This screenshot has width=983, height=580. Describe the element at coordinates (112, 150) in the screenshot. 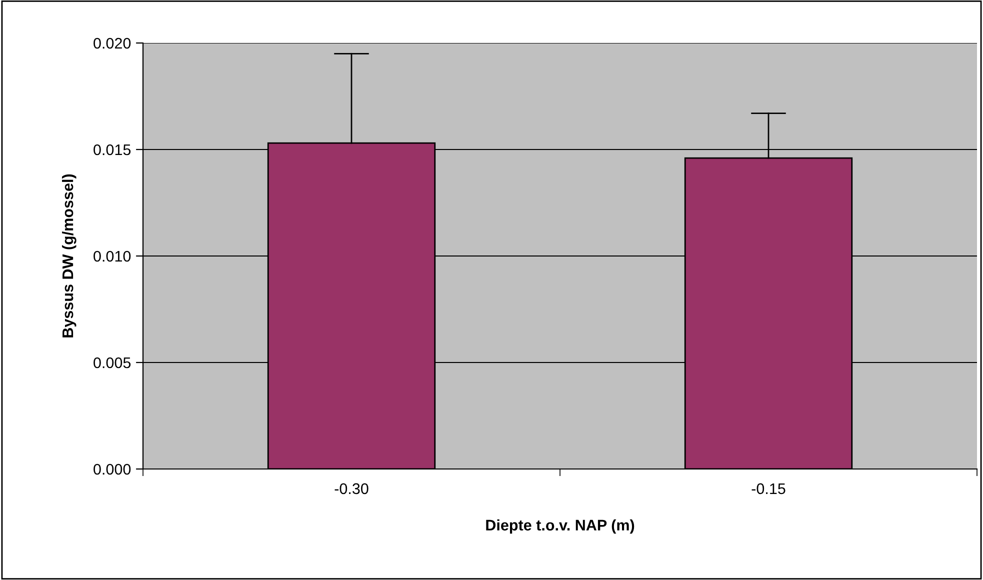

I see `y-tick-label: 0.015` at that location.